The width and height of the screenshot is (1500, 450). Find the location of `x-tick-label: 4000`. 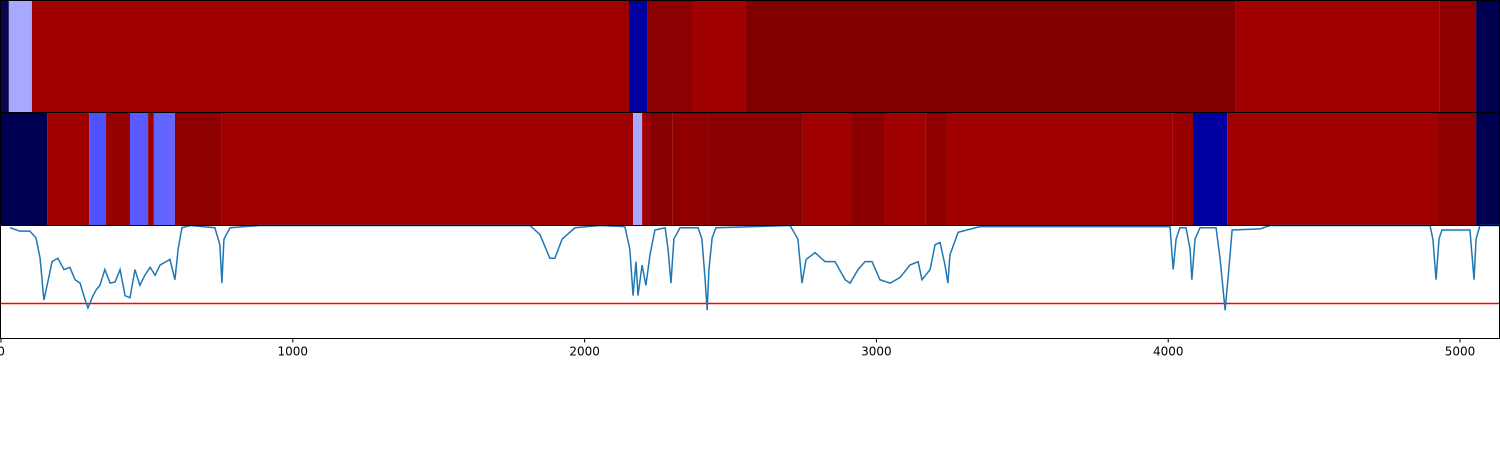

x-tick-label: 4000 is located at coordinates (1168, 351).